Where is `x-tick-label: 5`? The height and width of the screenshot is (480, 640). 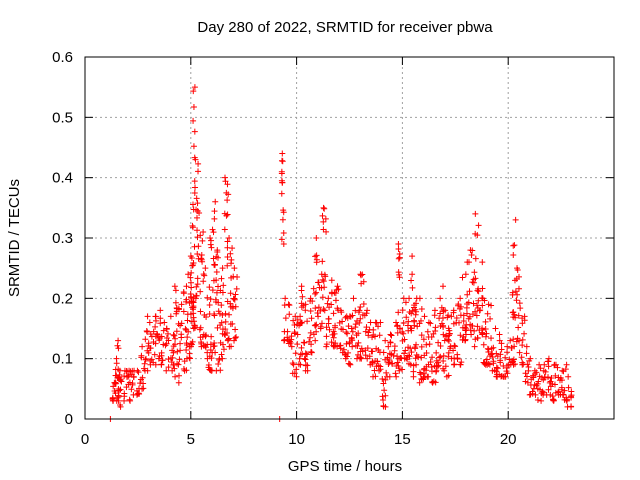
x-tick-label: 5 is located at coordinates (191, 439).